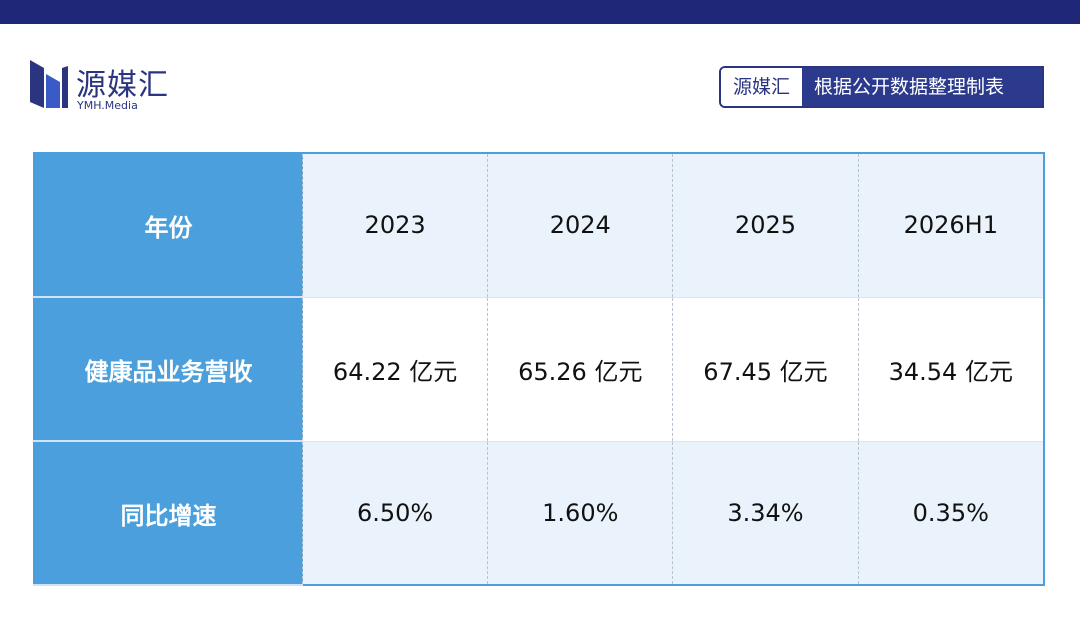 The image size is (1080, 624). I want to click on row-header: 年份, so click(168, 225).